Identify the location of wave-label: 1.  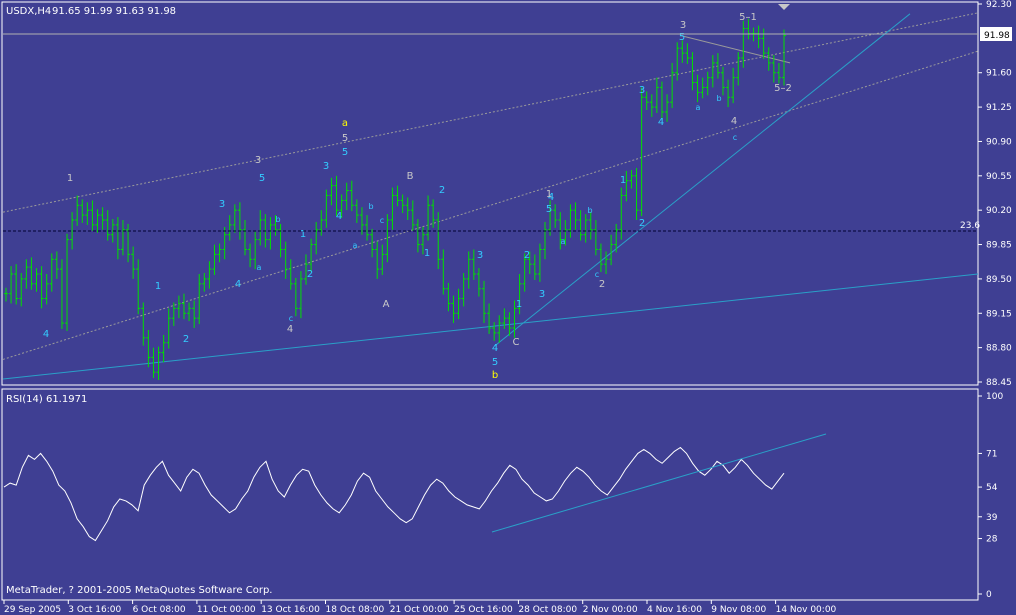
(623, 180).